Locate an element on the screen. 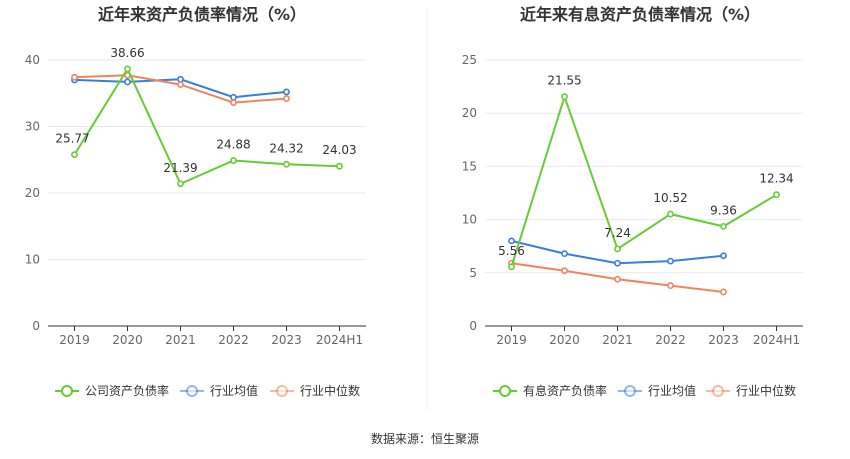 This screenshot has width=850, height=459. y-tick-label: 30 is located at coordinates (32, 127).